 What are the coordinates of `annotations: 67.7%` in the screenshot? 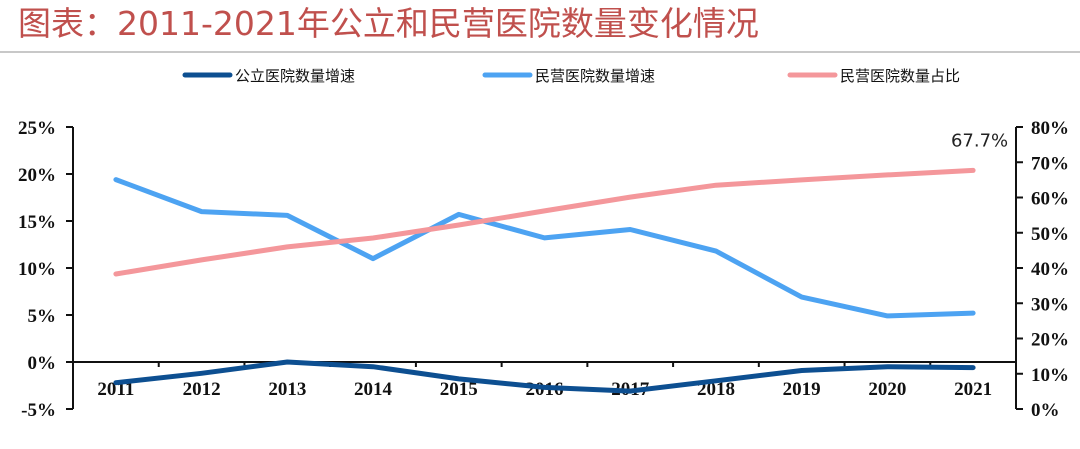 It's located at (979, 140).